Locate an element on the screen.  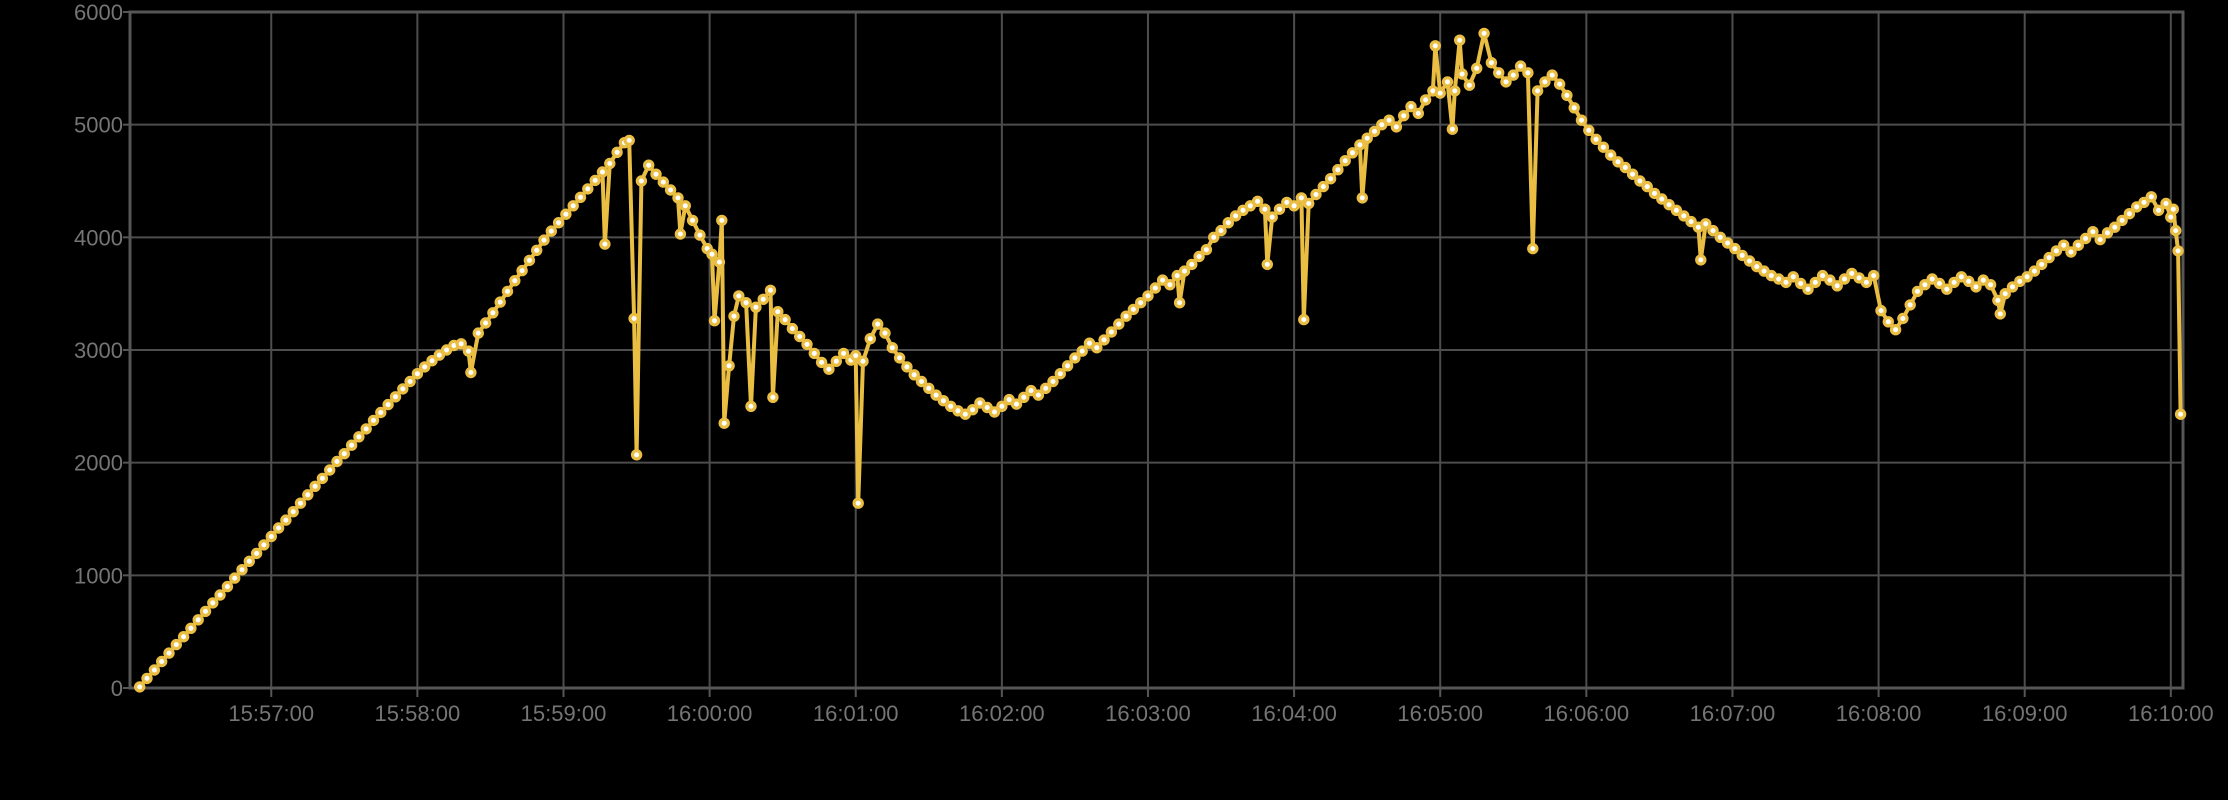
y-tick-label: 2000 is located at coordinates (98, 463).